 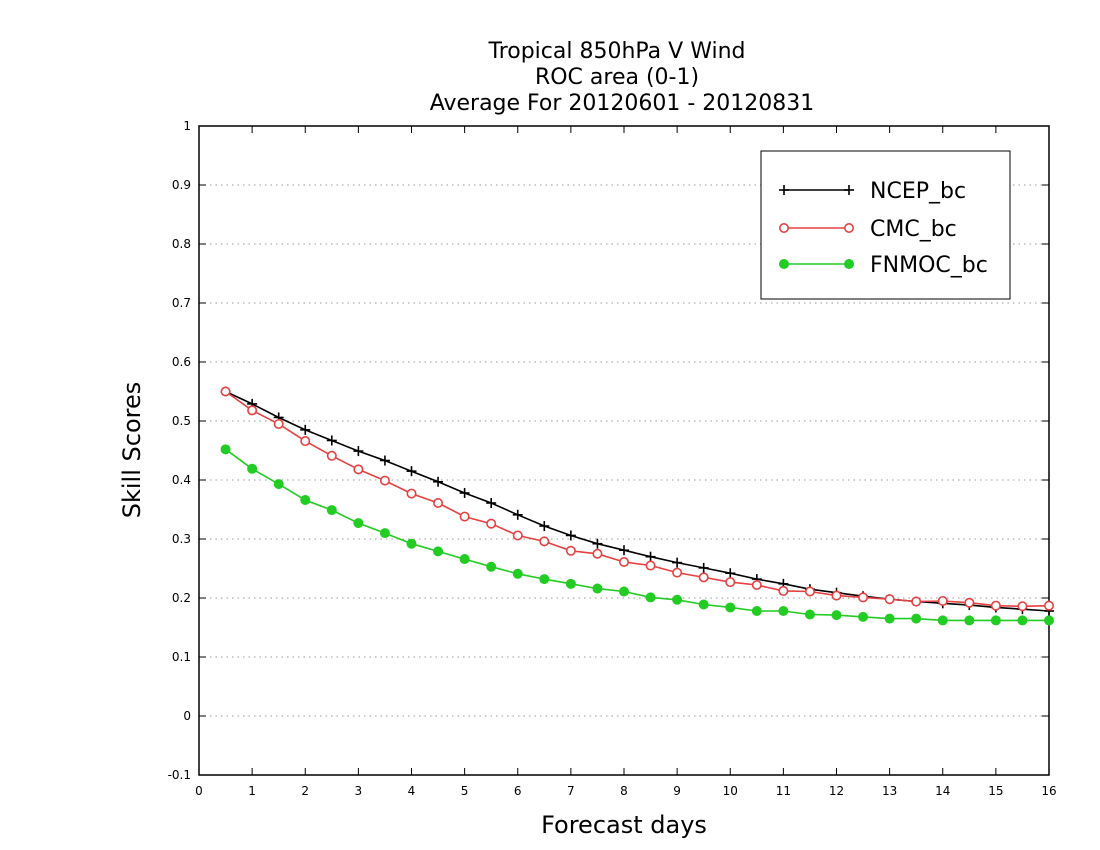 What do you see at coordinates (179, 775) in the screenshot?
I see `y-tick-label: -0.1` at bounding box center [179, 775].